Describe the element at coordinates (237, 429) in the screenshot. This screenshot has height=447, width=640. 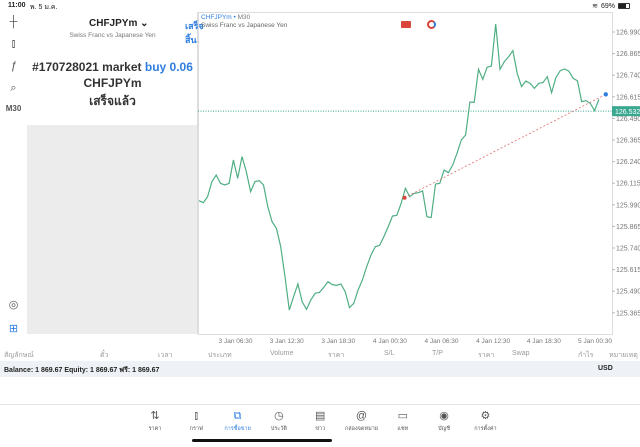
I see `nav-label: การซื้อขาย` at that location.